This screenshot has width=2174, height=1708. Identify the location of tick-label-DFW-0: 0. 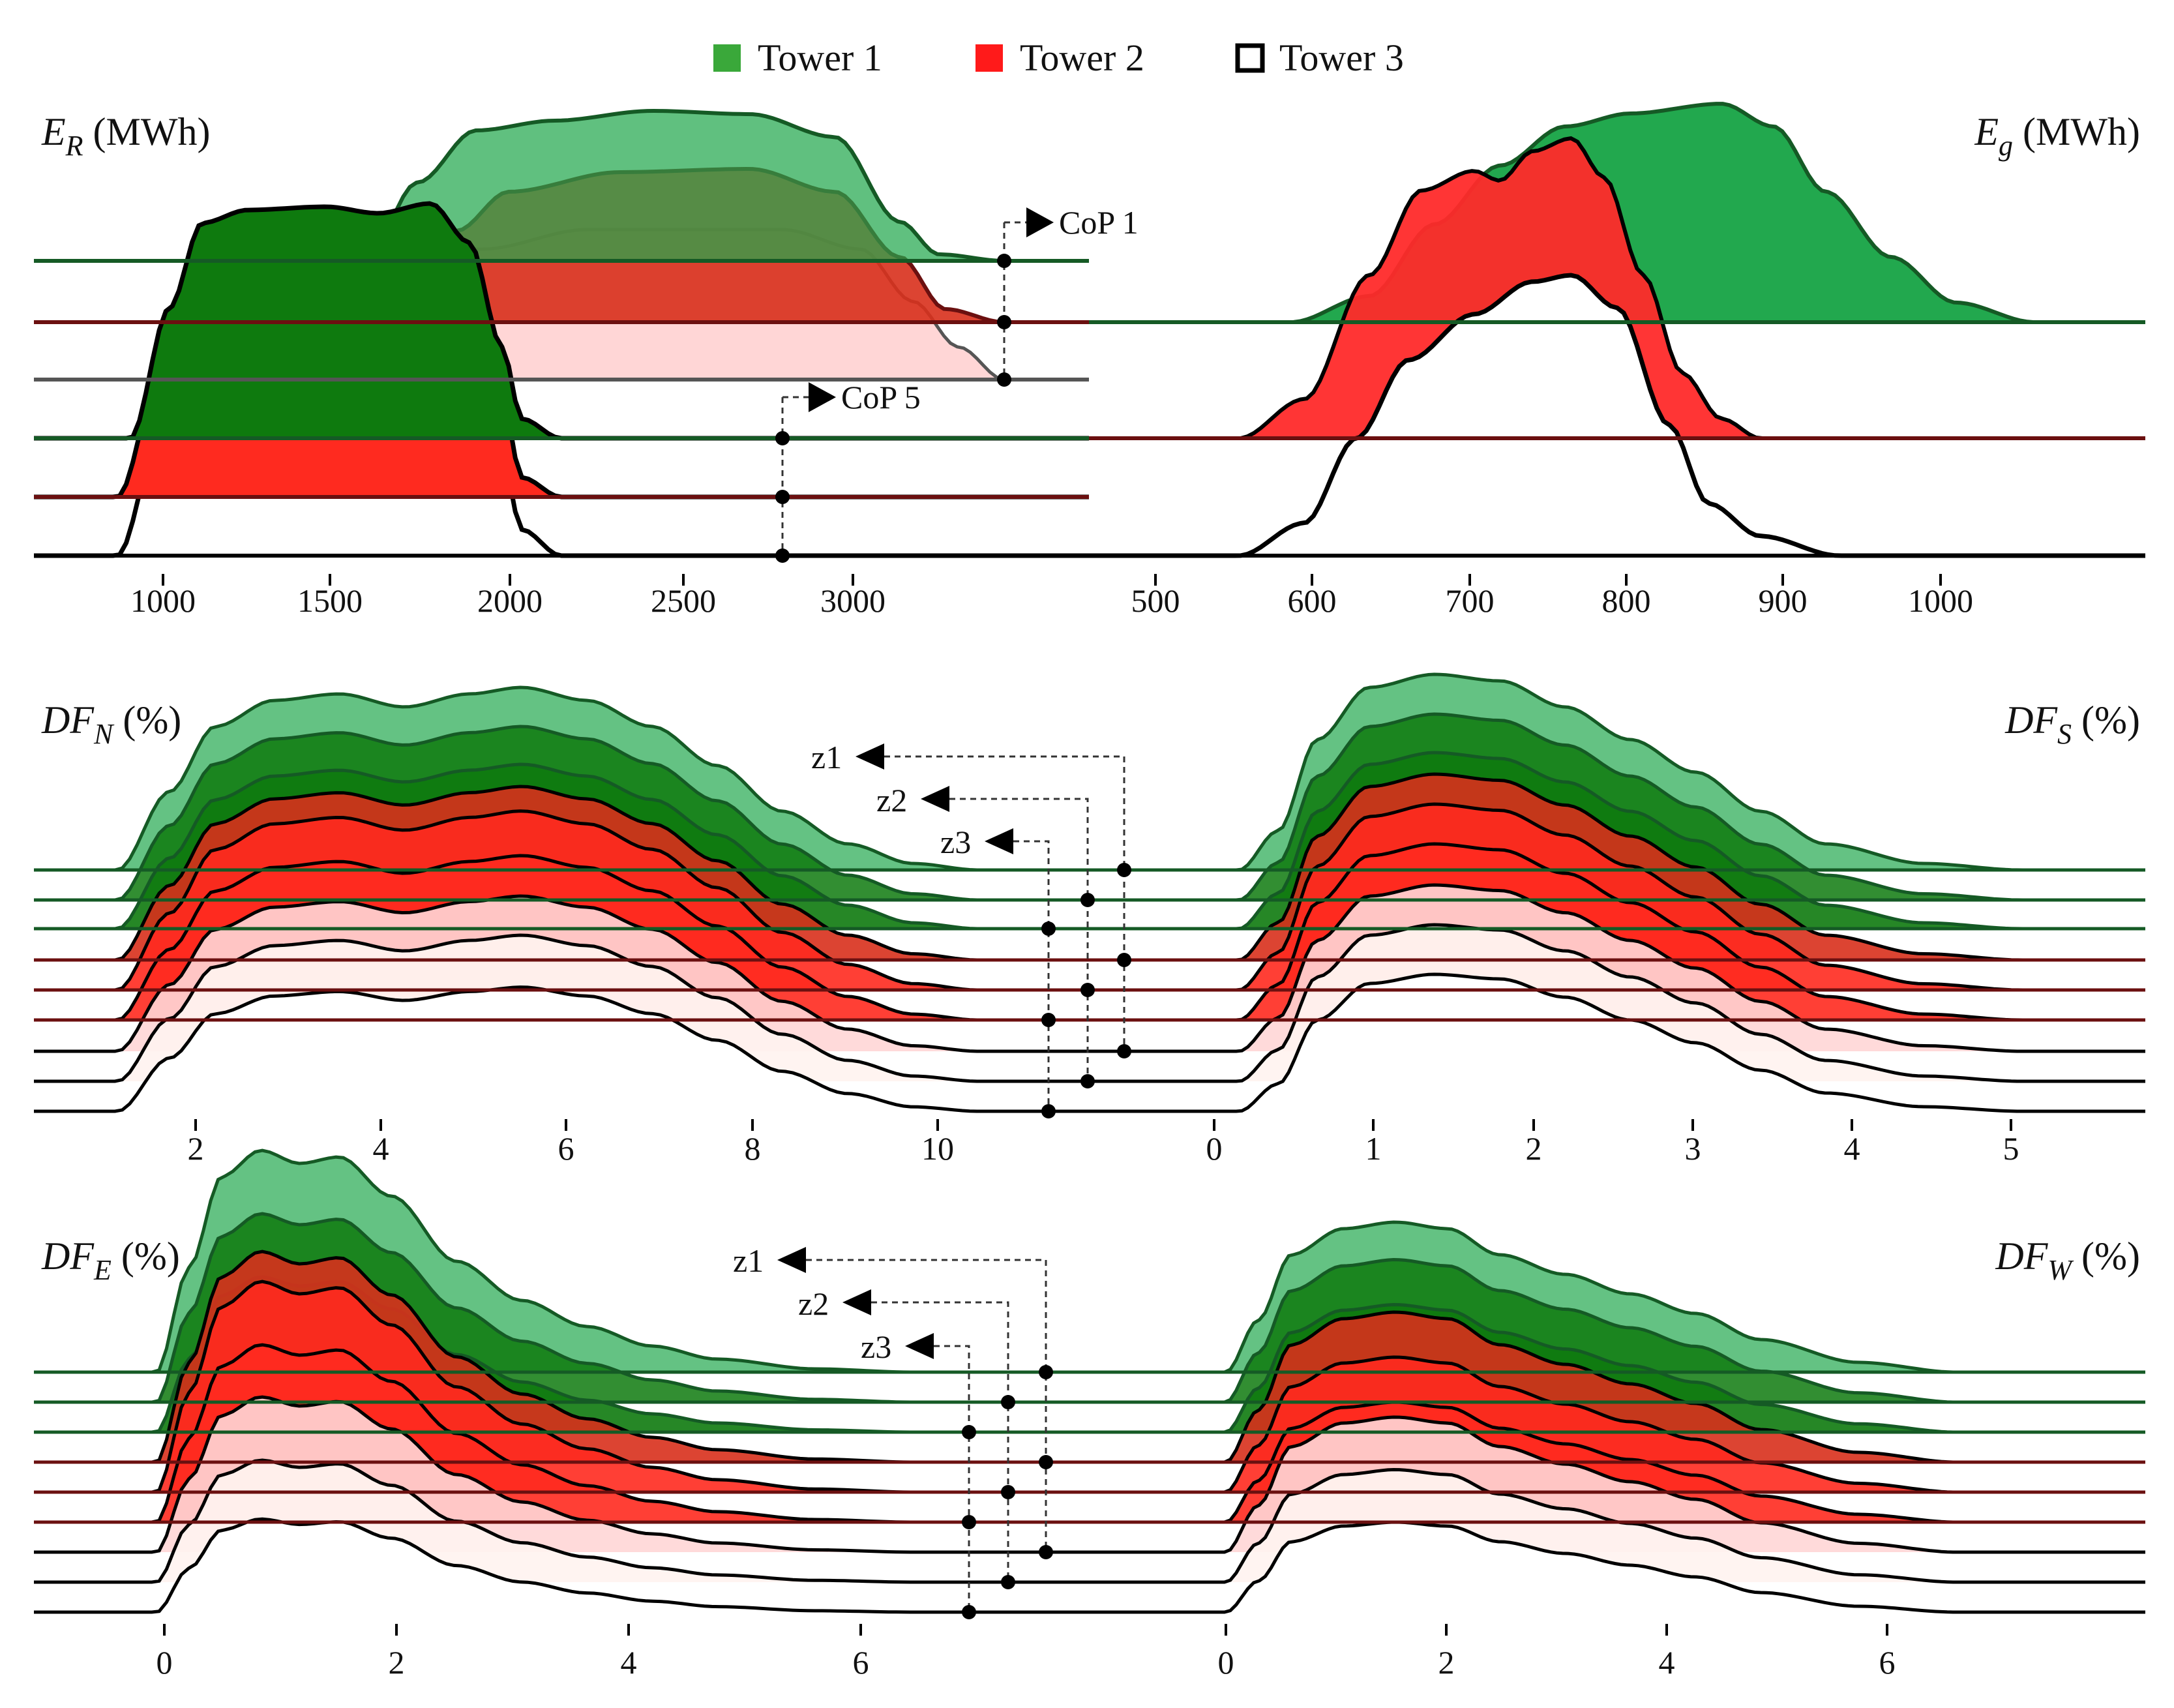
(1226, 1662).